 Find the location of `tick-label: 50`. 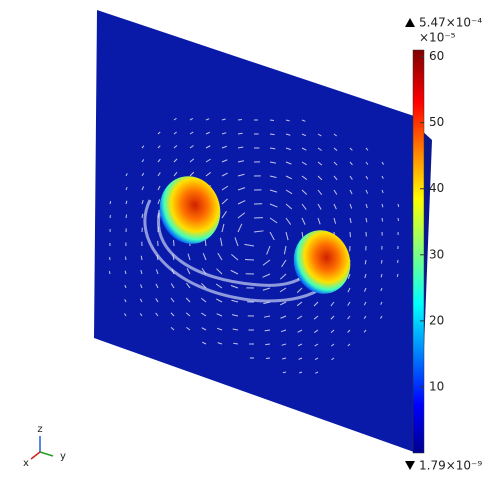

tick-label: 50 is located at coordinates (436, 122).